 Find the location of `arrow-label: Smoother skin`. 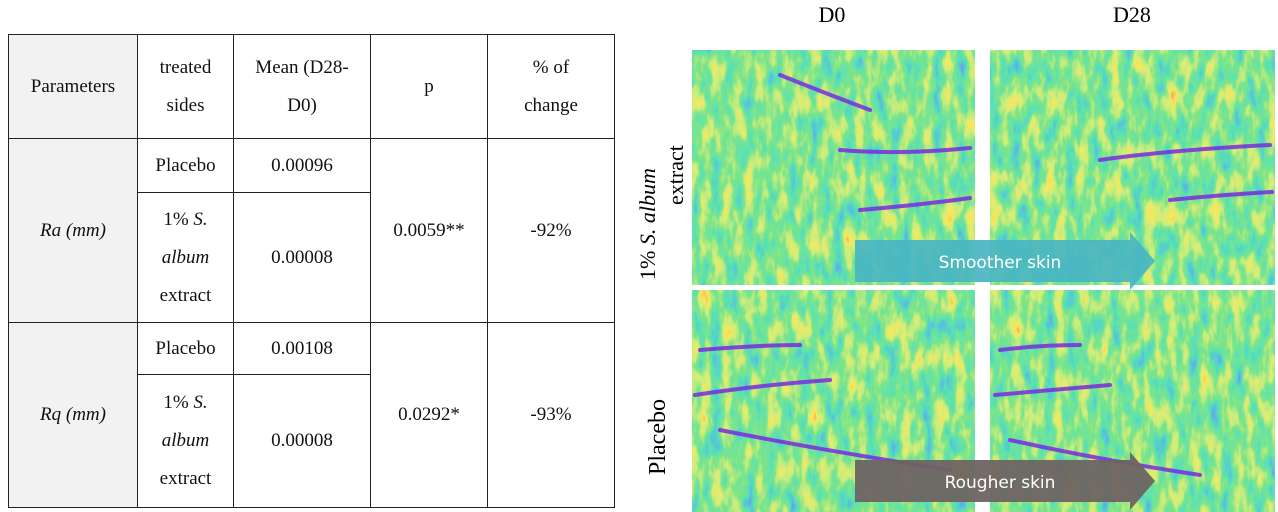

arrow-label: Smoother skin is located at coordinates (1000, 263).